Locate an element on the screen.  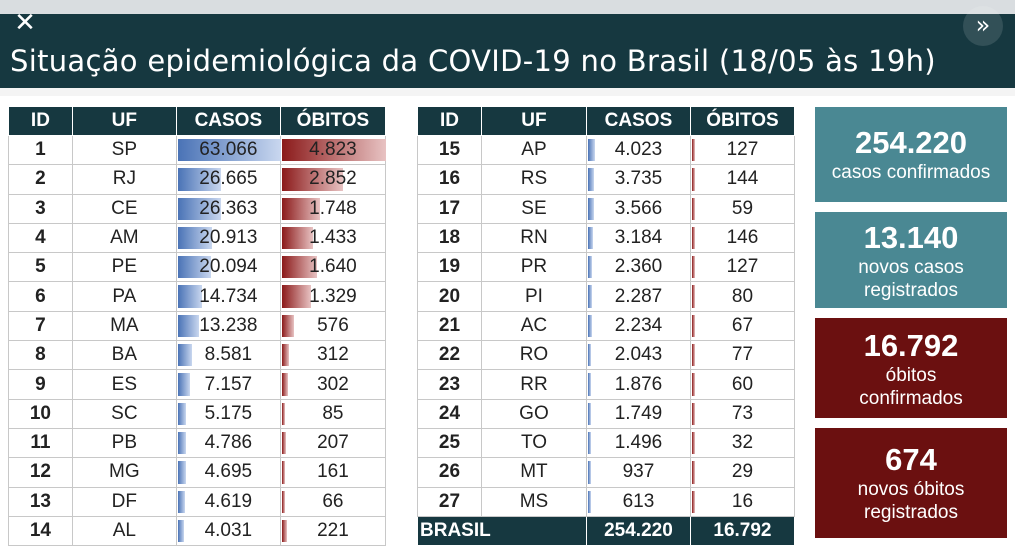
casos-value: 1.496 is located at coordinates (638, 443).